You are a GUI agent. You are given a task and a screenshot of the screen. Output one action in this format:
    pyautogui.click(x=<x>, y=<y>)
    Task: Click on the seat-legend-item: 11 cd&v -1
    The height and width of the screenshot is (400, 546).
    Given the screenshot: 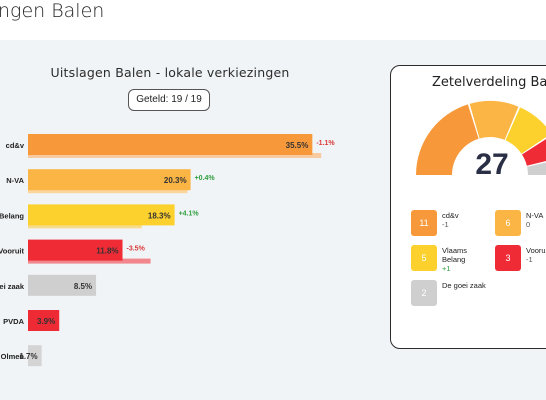 What is the action you would take?
    pyautogui.click(x=466, y=226)
    